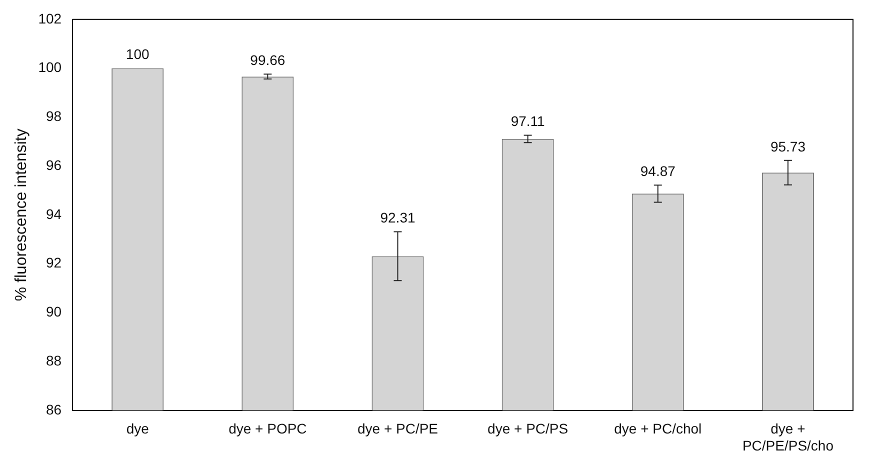 This screenshot has height=466, width=881. What do you see at coordinates (788, 437) in the screenshot?
I see `x-tick-label: dye + PC/PE/PS/cho` at bounding box center [788, 437].